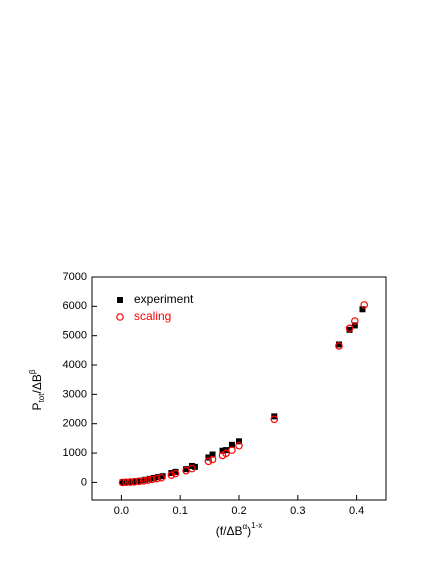 This screenshot has width=436, height=564. What do you see at coordinates (41, 398) in the screenshot?
I see `y-label-sub: tot` at bounding box center [41, 398].